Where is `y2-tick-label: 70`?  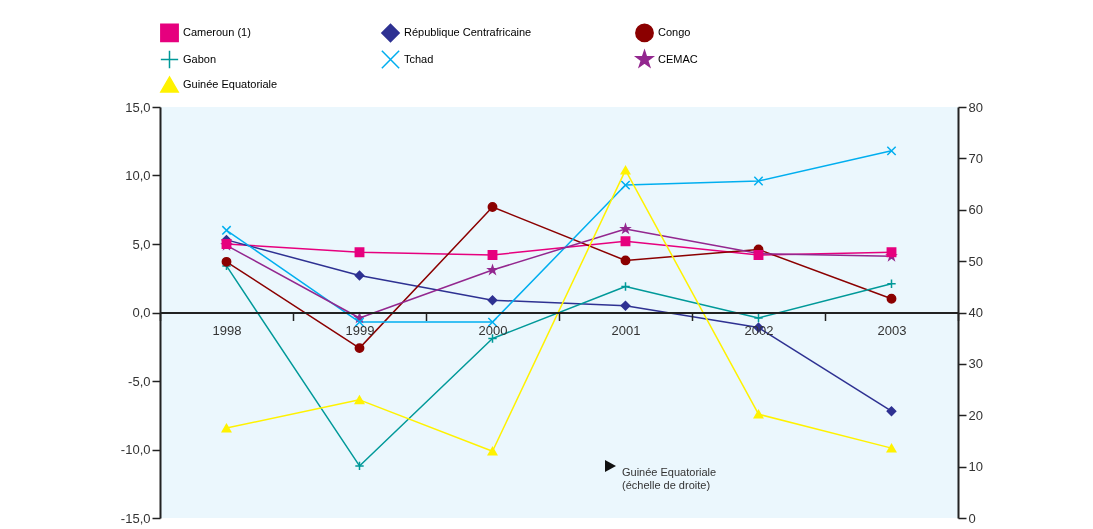 y2-tick-label: 70 is located at coordinates (975, 158).